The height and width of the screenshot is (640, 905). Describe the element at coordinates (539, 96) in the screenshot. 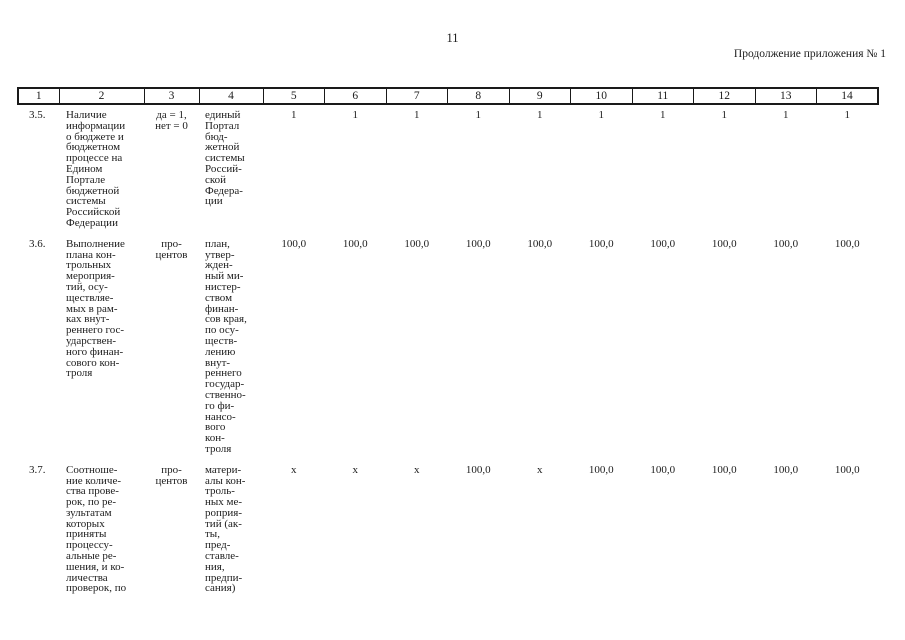

I see `table-header-cell: 9` at that location.